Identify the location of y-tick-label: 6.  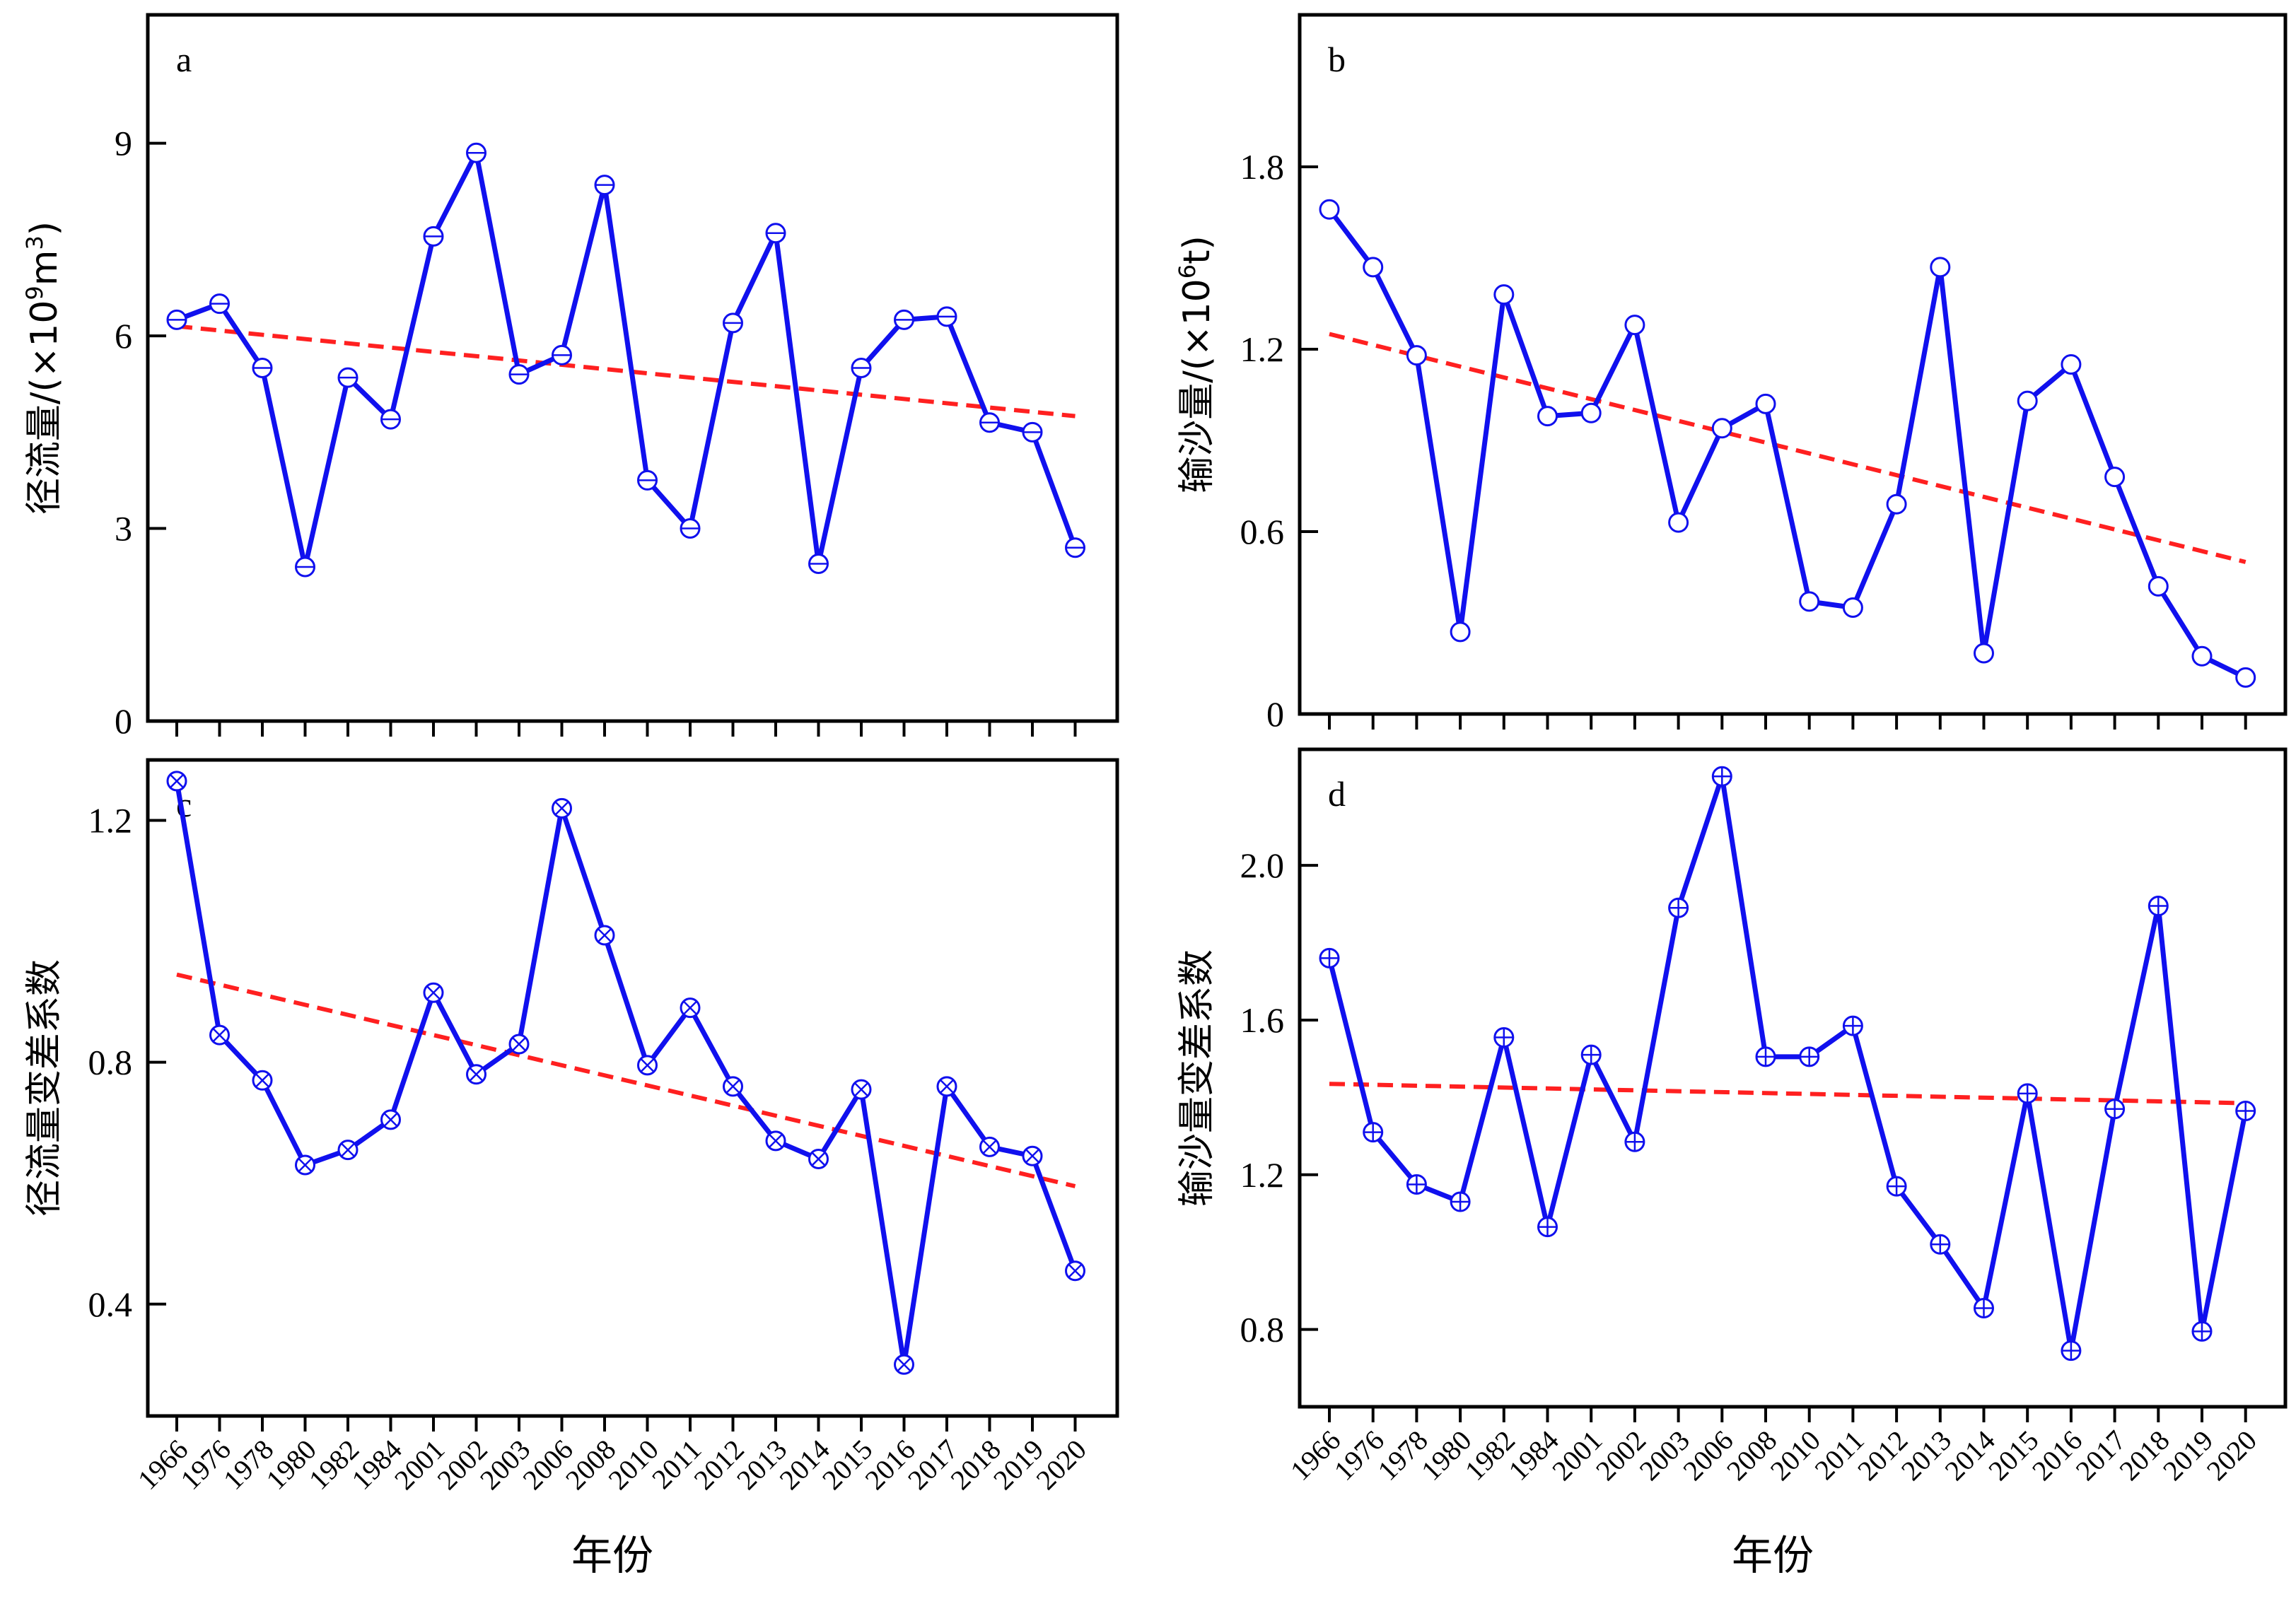
(124, 336).